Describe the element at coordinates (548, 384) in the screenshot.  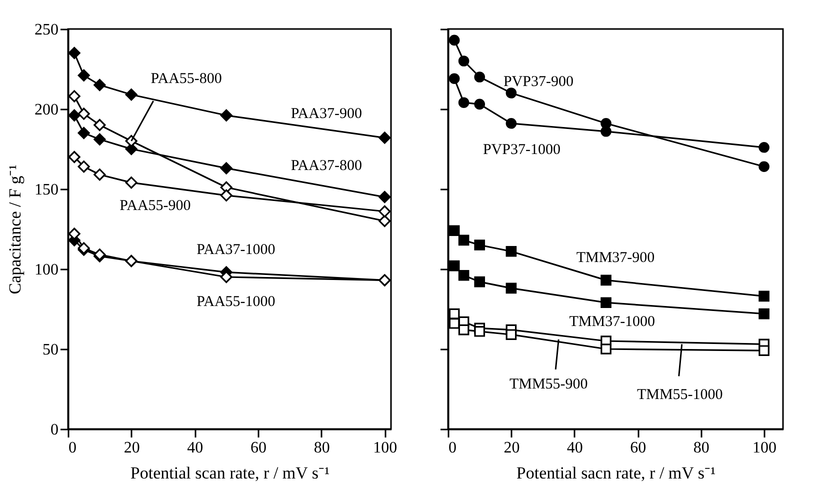
I see `annotation: TMM55-900` at that location.